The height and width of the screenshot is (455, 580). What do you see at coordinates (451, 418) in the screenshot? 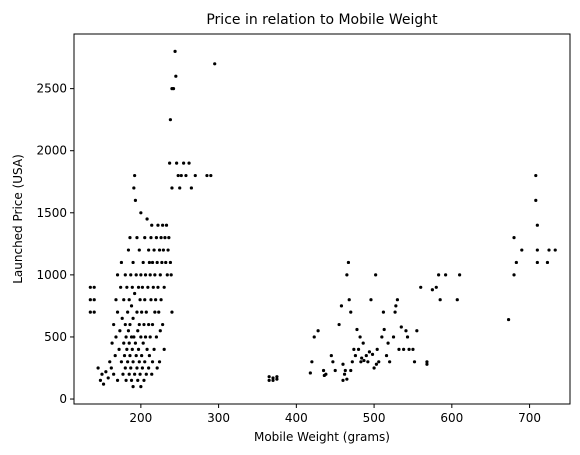
I see `x-tick-label: 600` at bounding box center [451, 418].